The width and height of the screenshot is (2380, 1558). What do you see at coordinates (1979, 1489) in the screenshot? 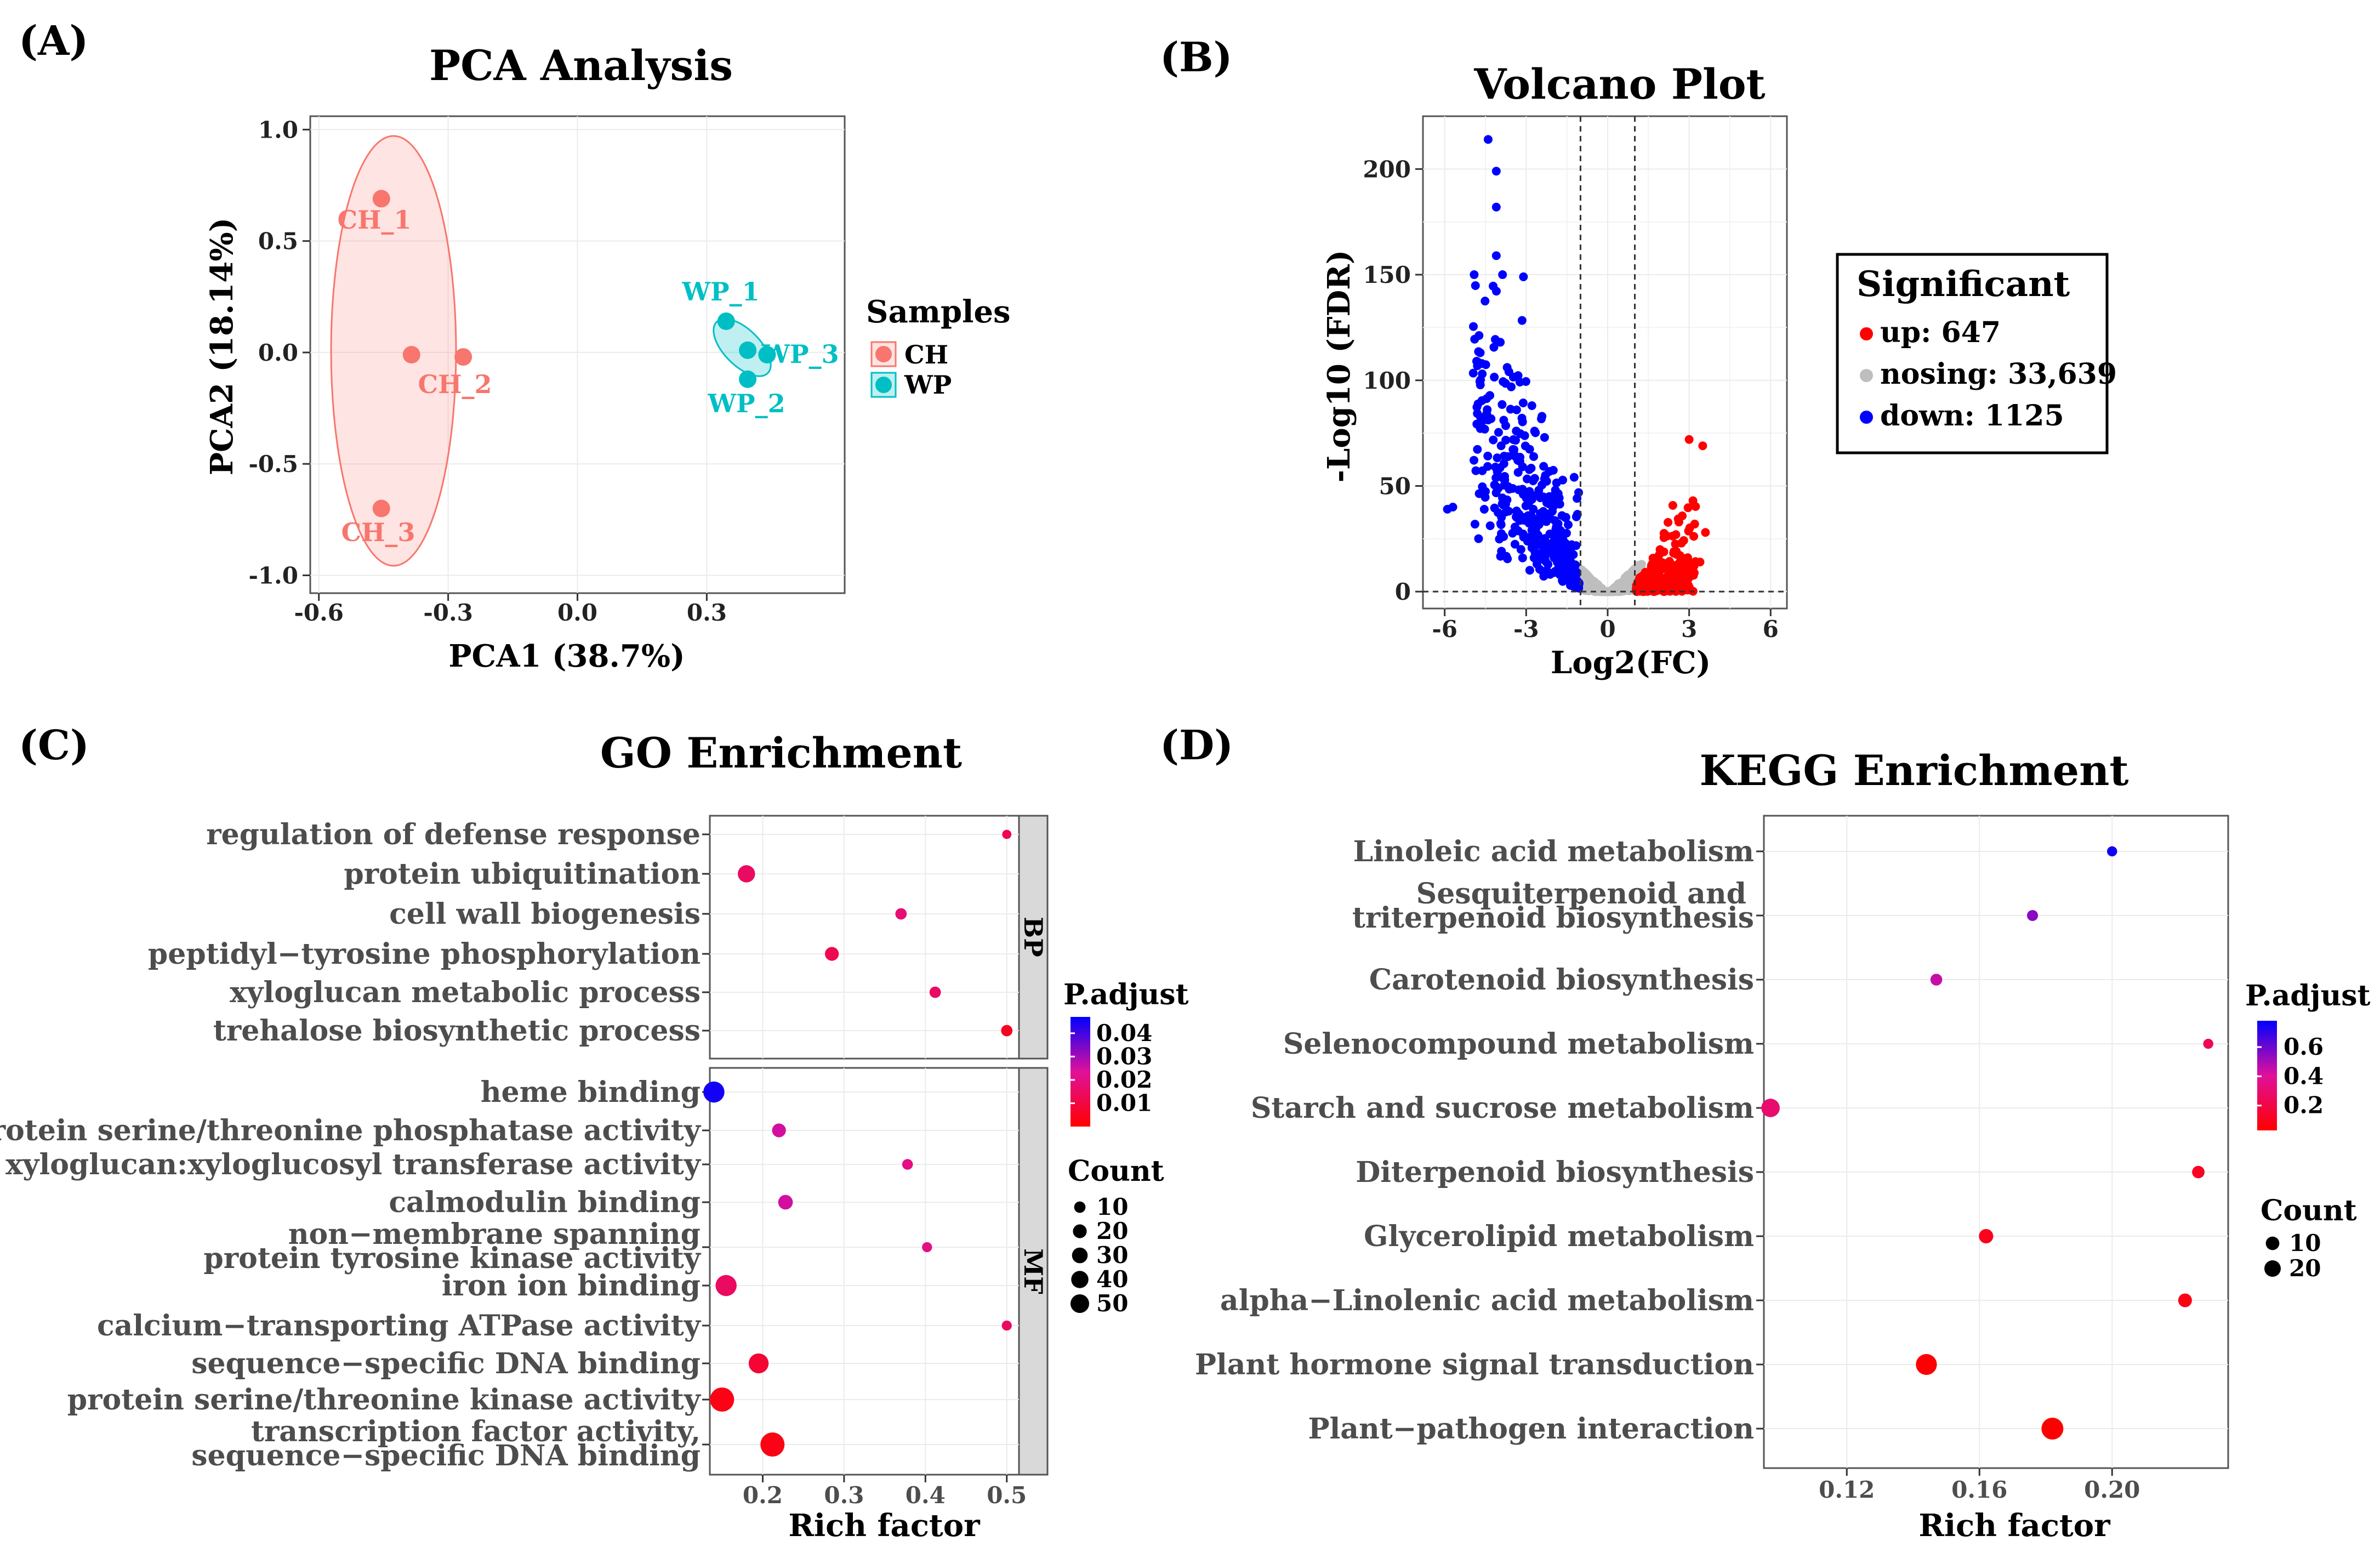
I see `kegg-x-tick-label: 0.16` at bounding box center [1979, 1489].